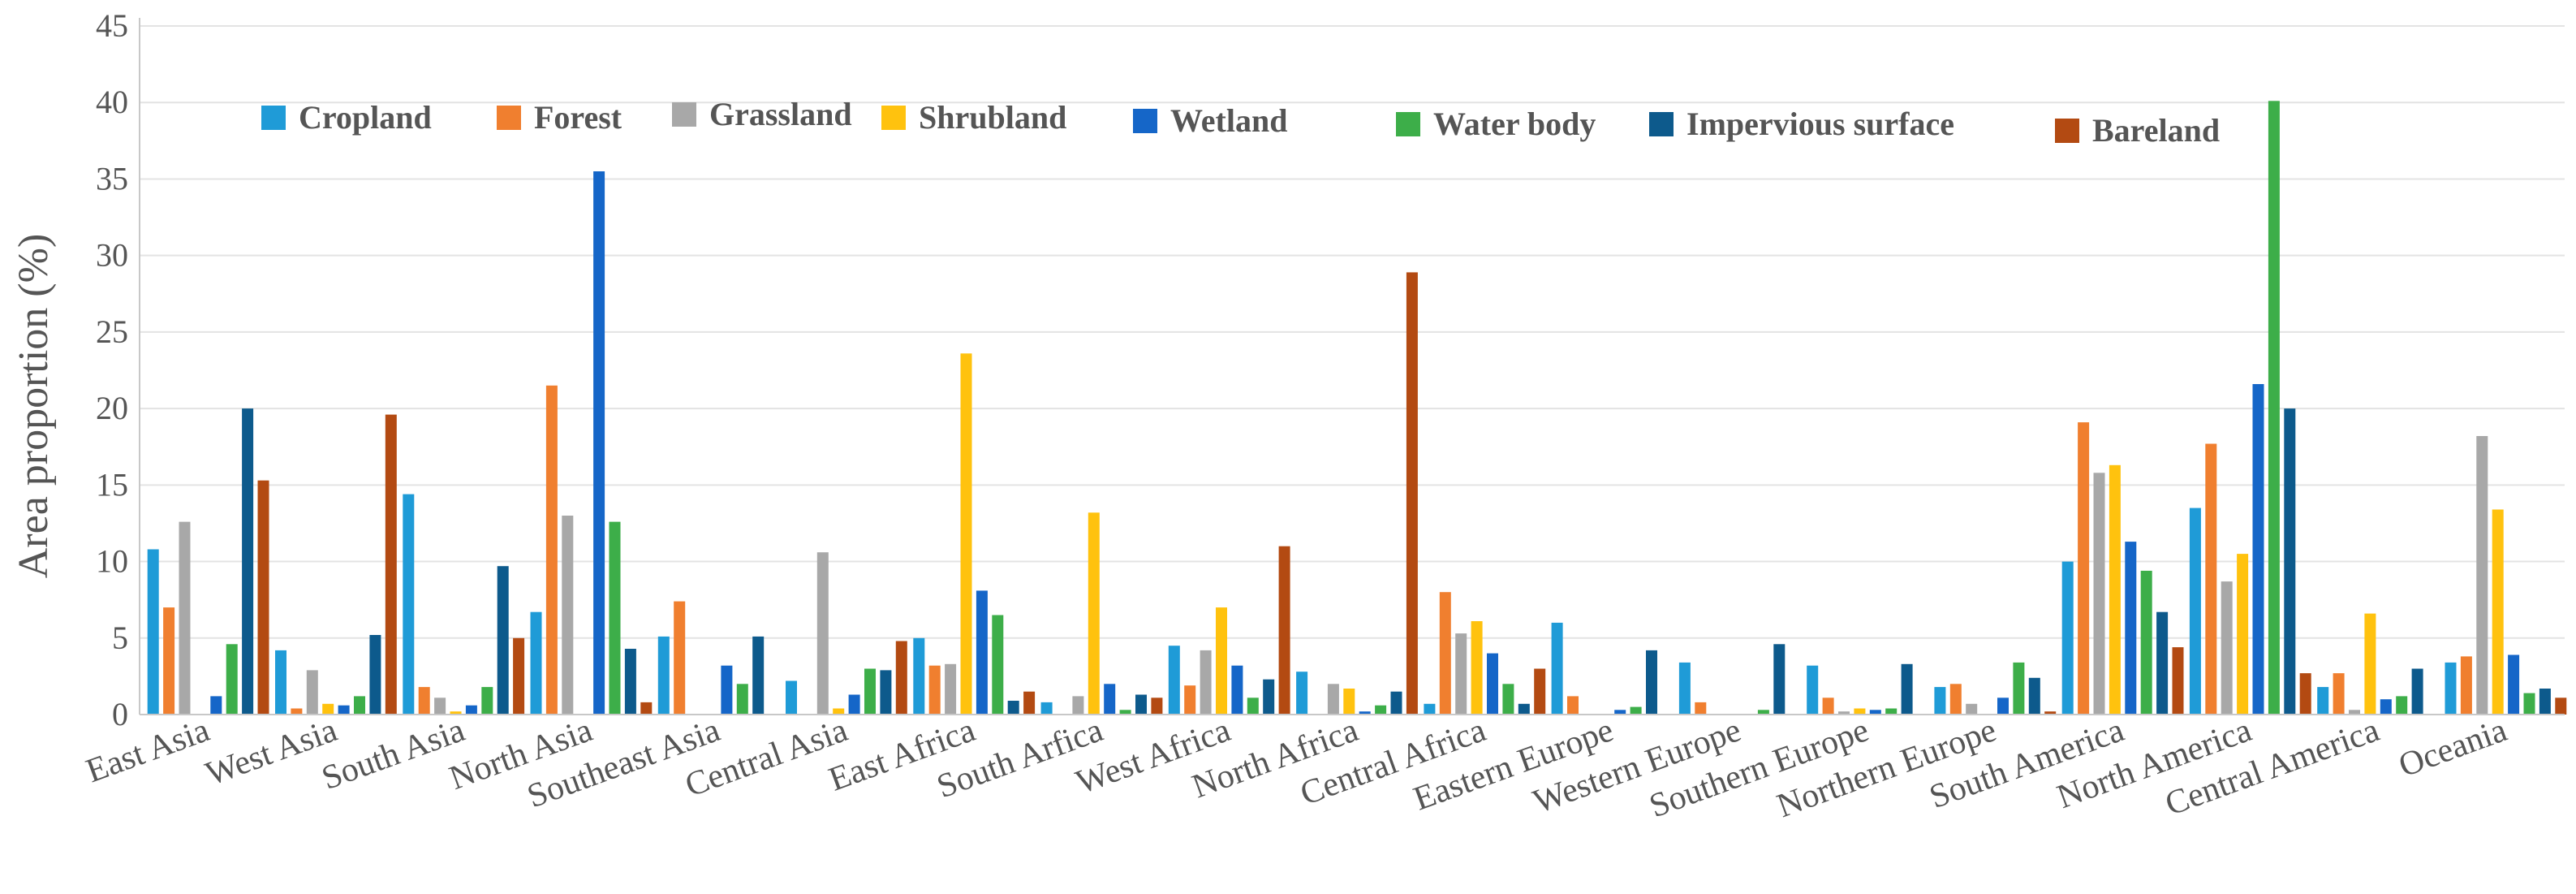 This screenshot has width=2576, height=894. I want to click on bar-central-africa-cropland, so click(1430, 709).